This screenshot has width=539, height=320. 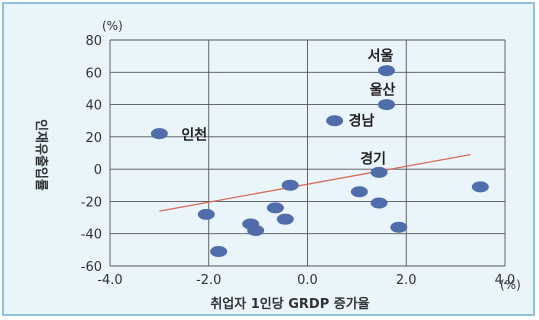 I want to click on y-tick-label: 60, so click(x=93, y=73).